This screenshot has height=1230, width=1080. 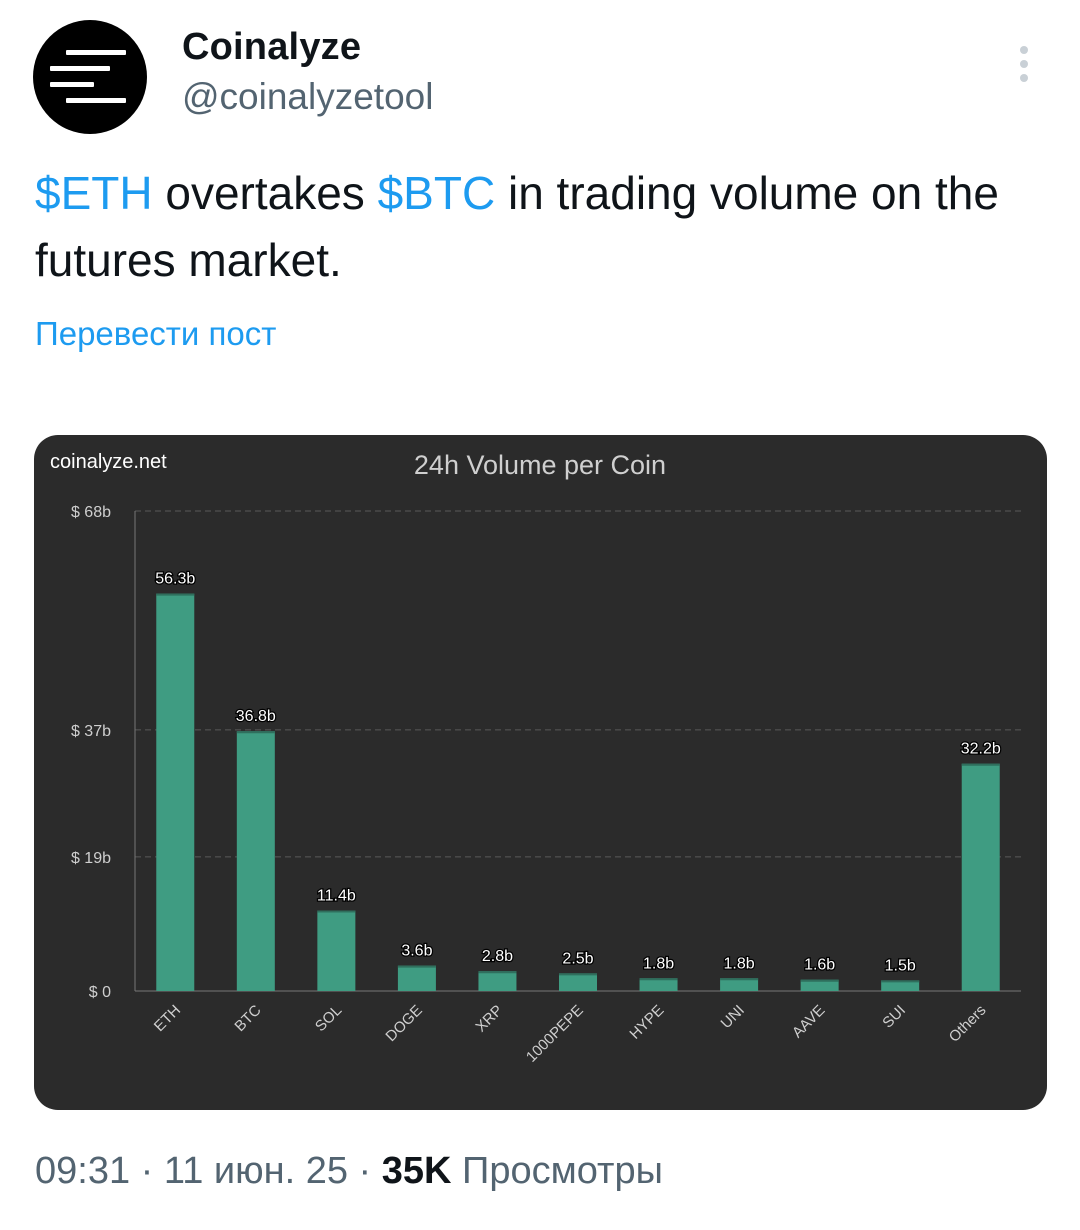 What do you see at coordinates (900, 965) in the screenshot?
I see `bar-value-label: 1.5b` at bounding box center [900, 965].